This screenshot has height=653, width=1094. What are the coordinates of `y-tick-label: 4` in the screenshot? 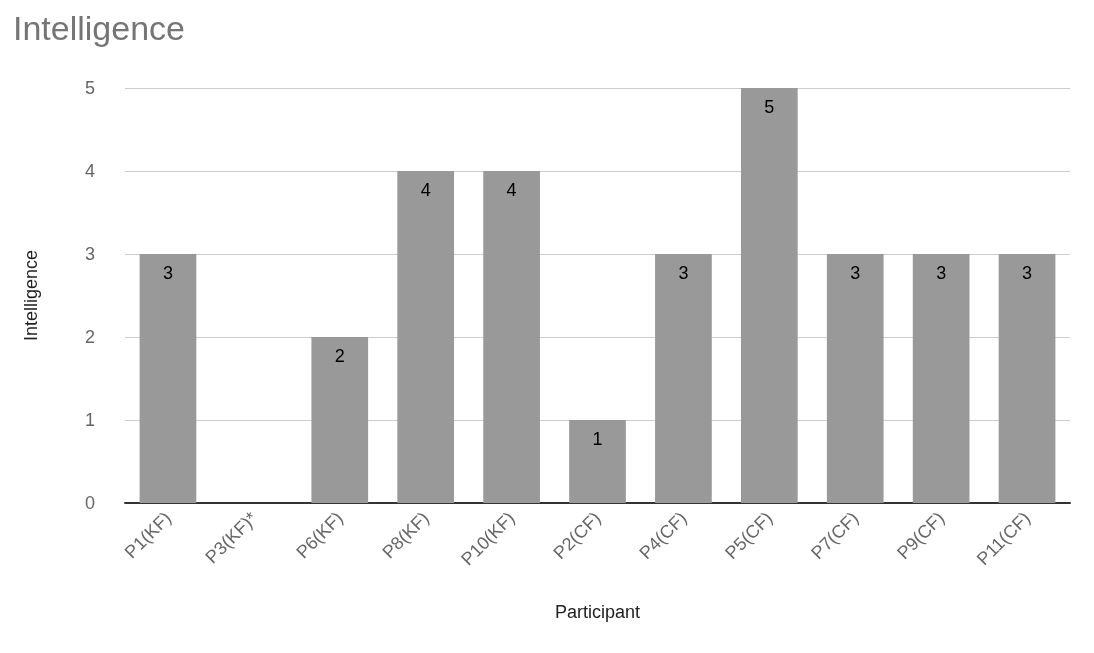 It's located at (89, 171).